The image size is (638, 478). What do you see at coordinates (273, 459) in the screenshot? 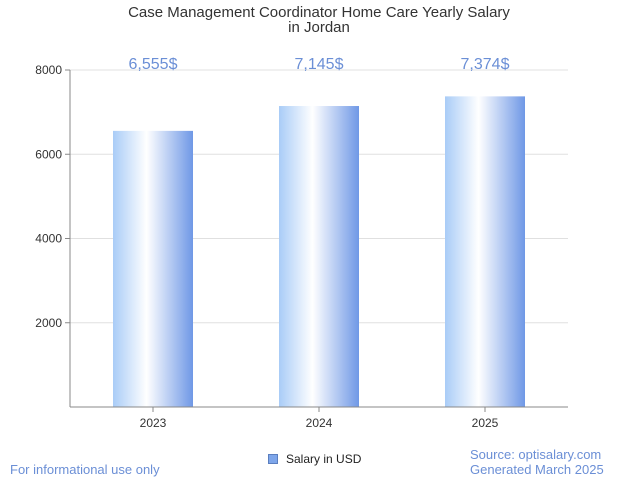
I see `legend-swatch-icon` at bounding box center [273, 459].